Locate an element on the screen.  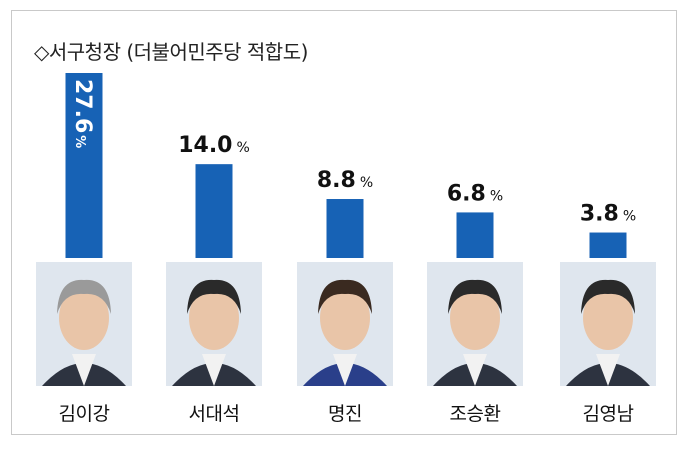
bar-명진 is located at coordinates (345, 228).